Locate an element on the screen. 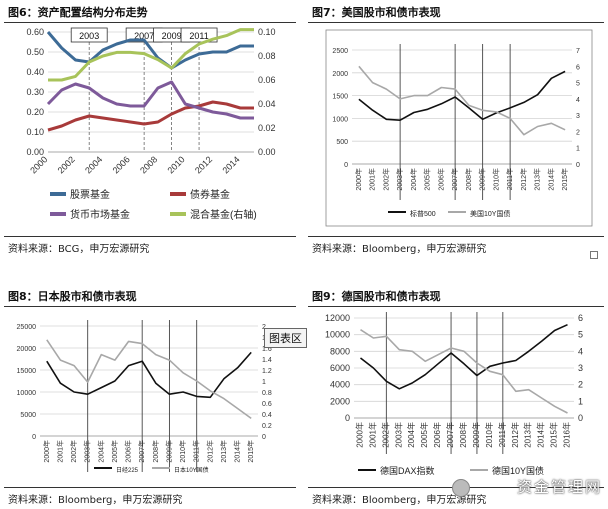 The height and width of the screenshot is (509, 608). y-tick-label-right: 0.02 is located at coordinates (267, 128).